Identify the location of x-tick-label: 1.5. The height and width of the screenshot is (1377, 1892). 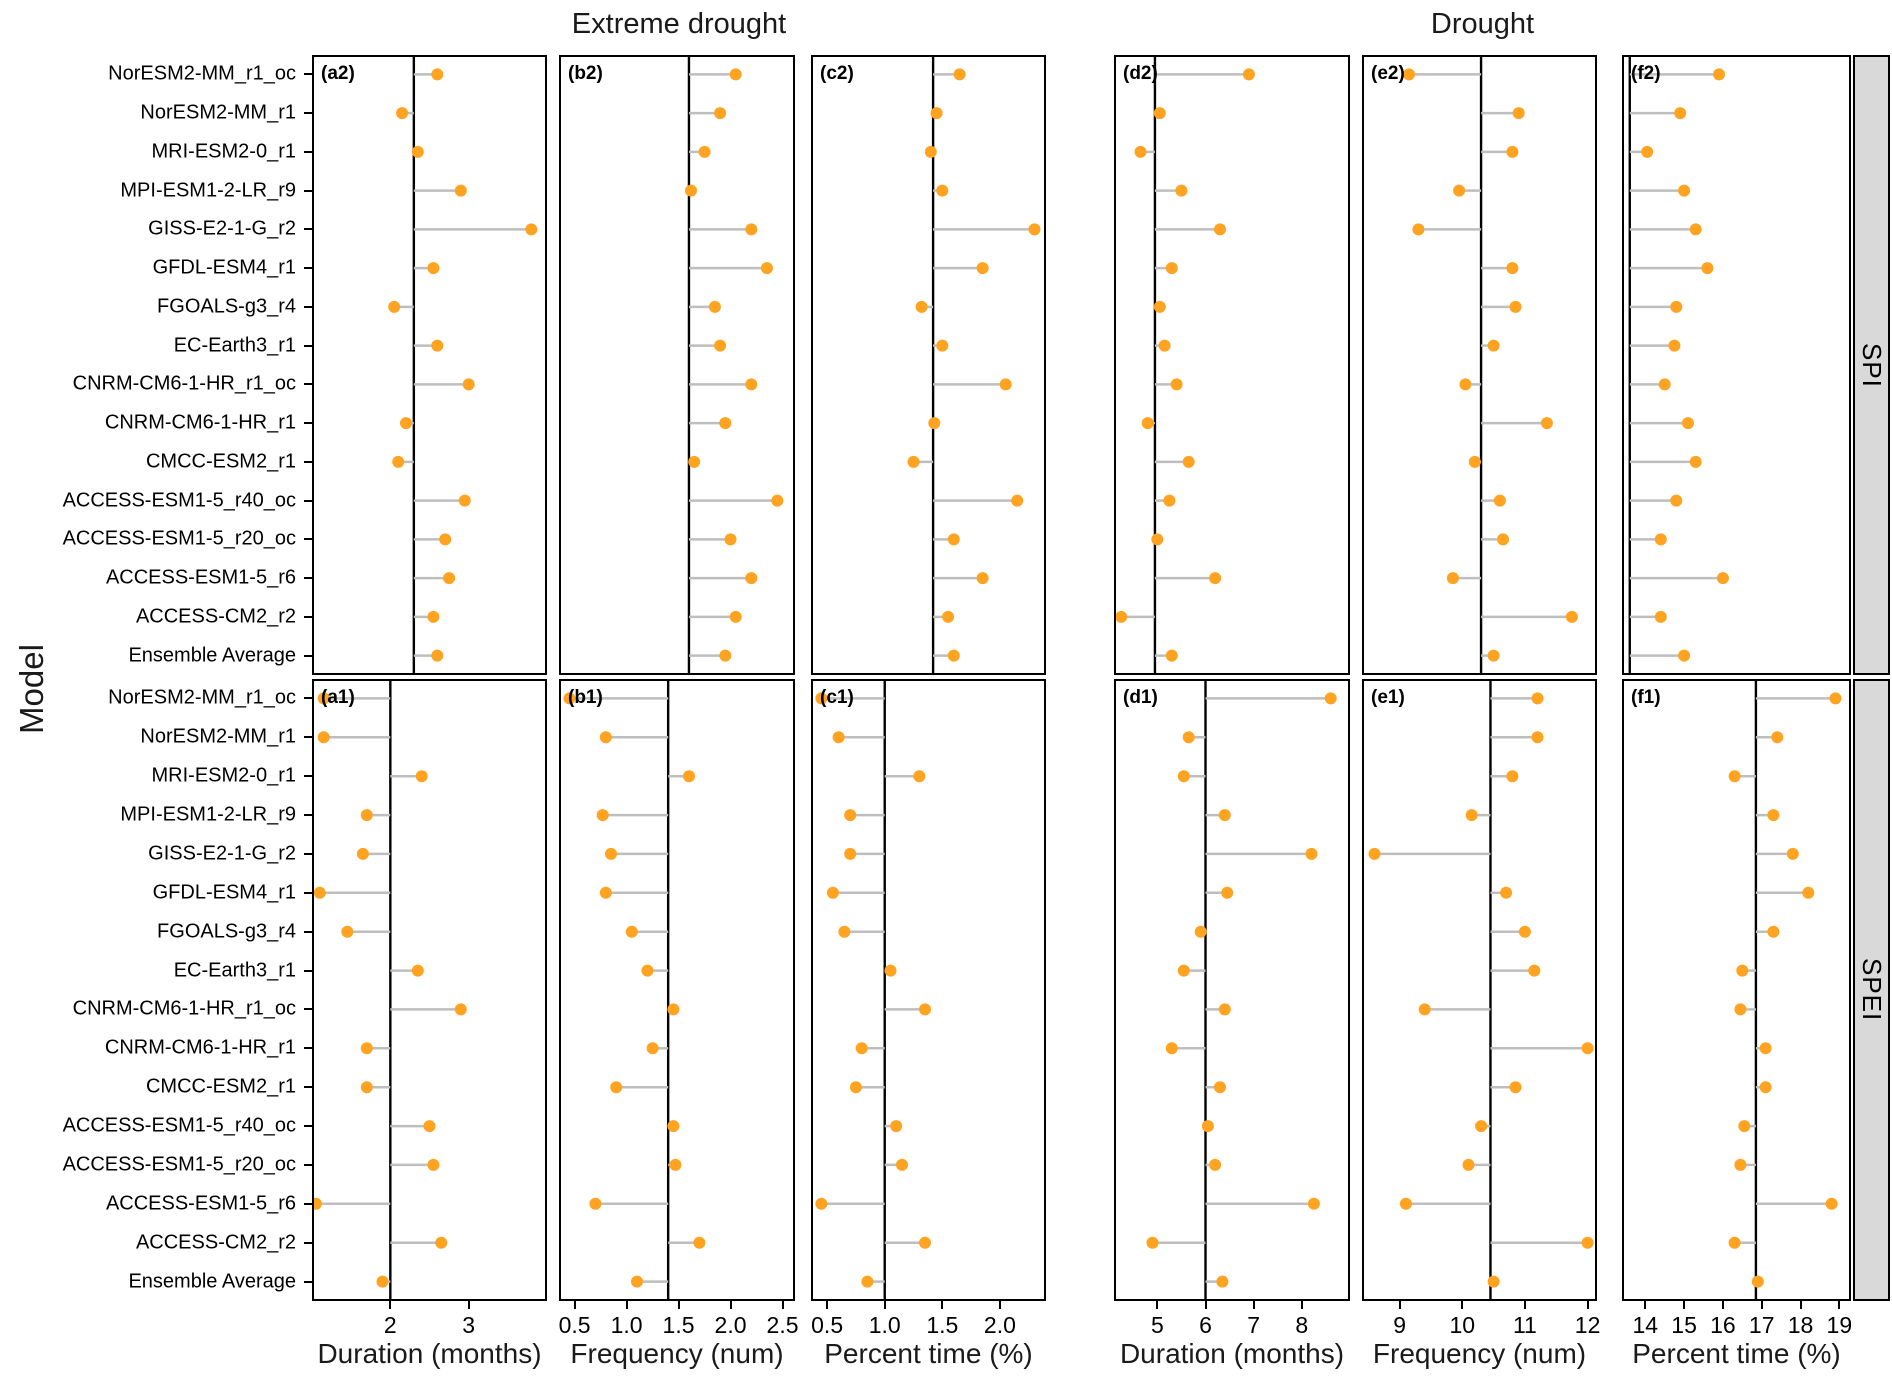
(678, 1325).